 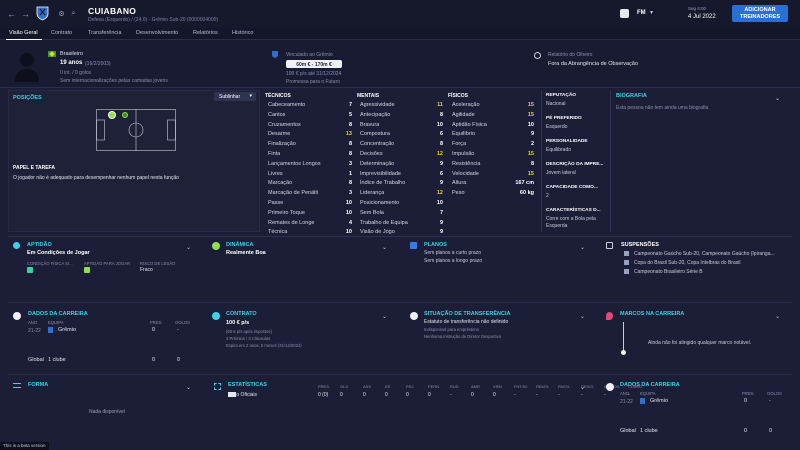 I want to click on attribute-value: 8, so click(x=441, y=144).